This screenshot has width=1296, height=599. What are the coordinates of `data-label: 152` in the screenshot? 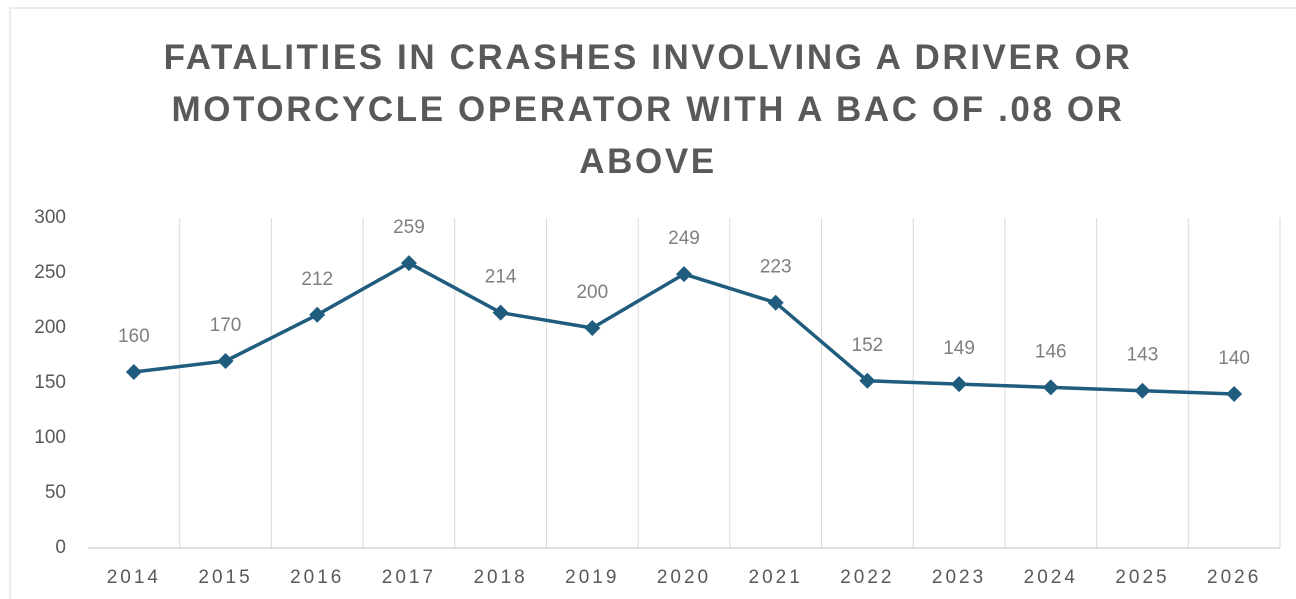 It's located at (868, 345).